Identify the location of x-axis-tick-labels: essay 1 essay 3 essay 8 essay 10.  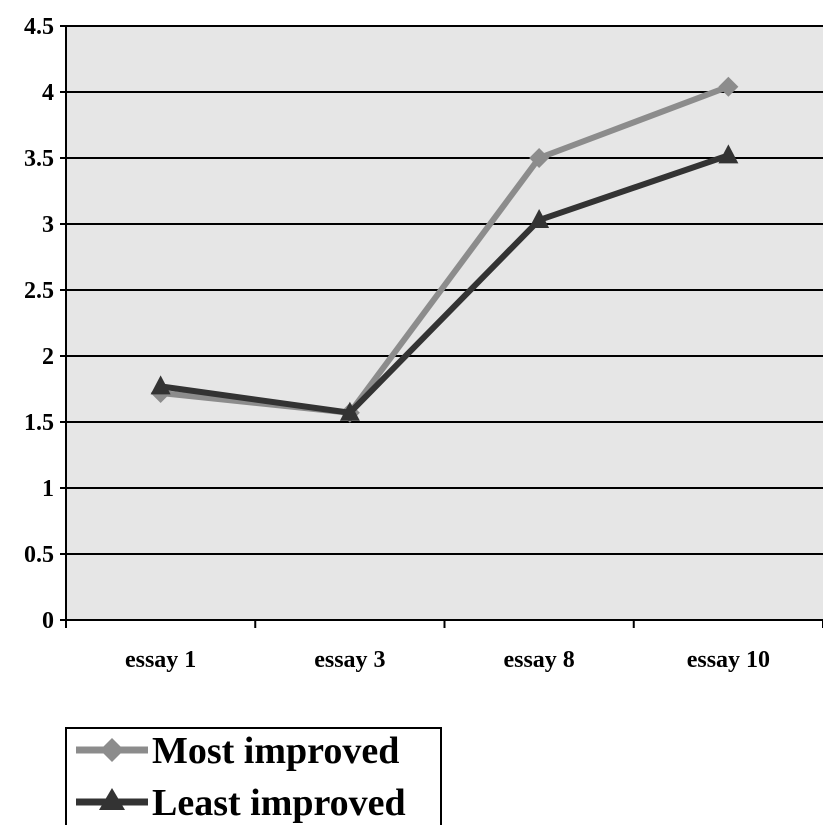
(447, 660).